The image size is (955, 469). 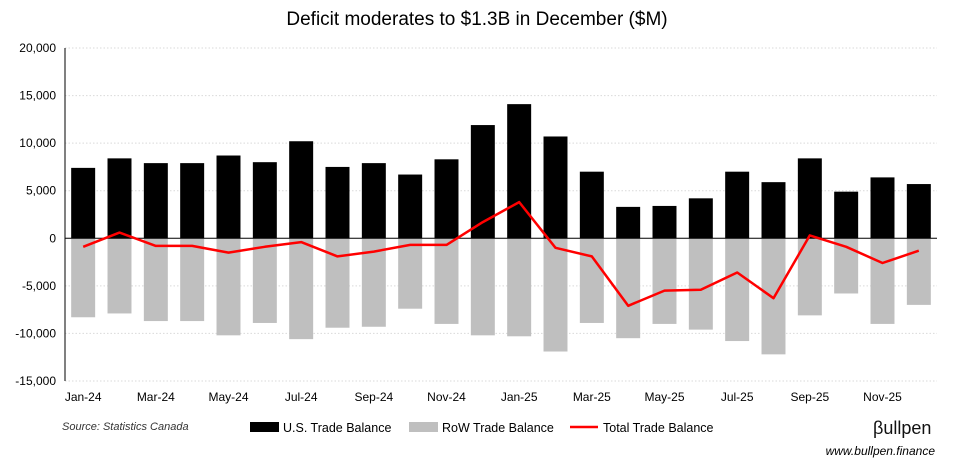 What do you see at coordinates (337, 428) in the screenshot?
I see `legend-label-us: U.S. Trade Balance` at bounding box center [337, 428].